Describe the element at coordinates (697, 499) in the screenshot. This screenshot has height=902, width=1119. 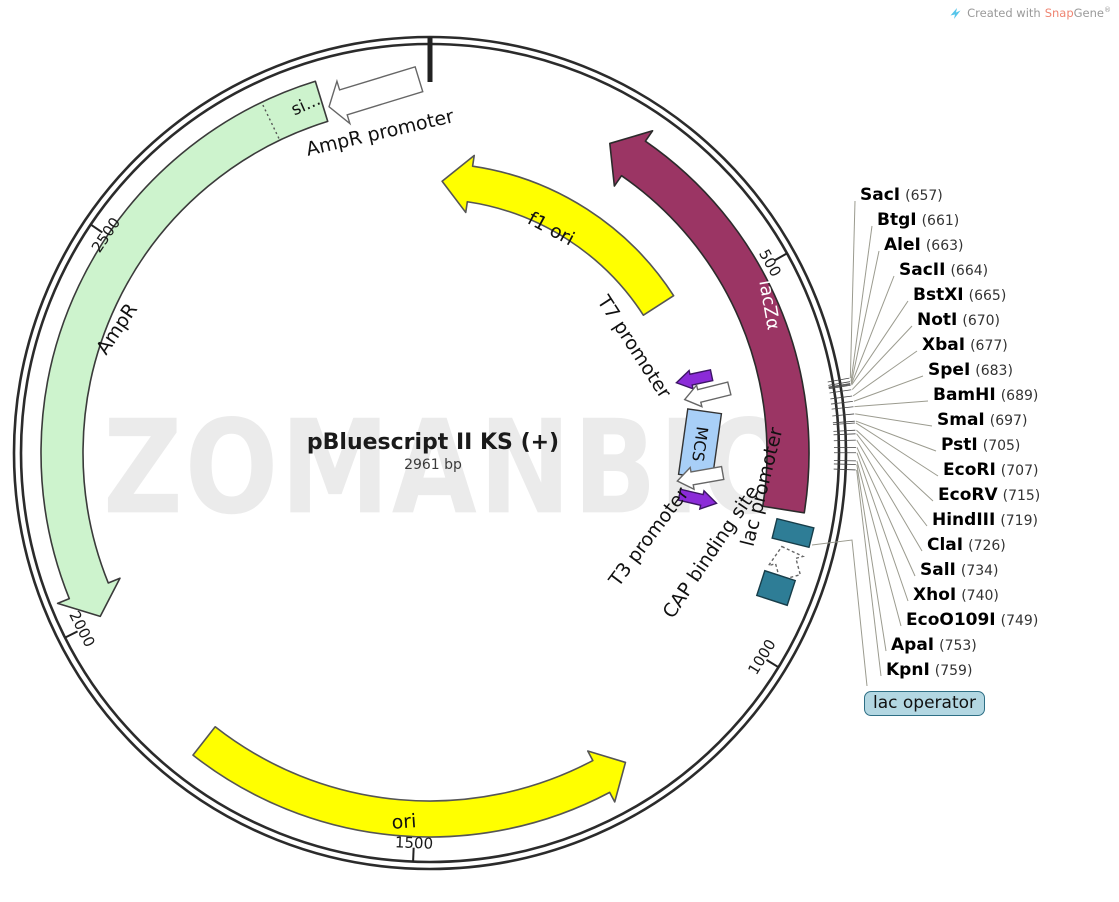
I see `feature-t3-promoter-arrow` at that location.